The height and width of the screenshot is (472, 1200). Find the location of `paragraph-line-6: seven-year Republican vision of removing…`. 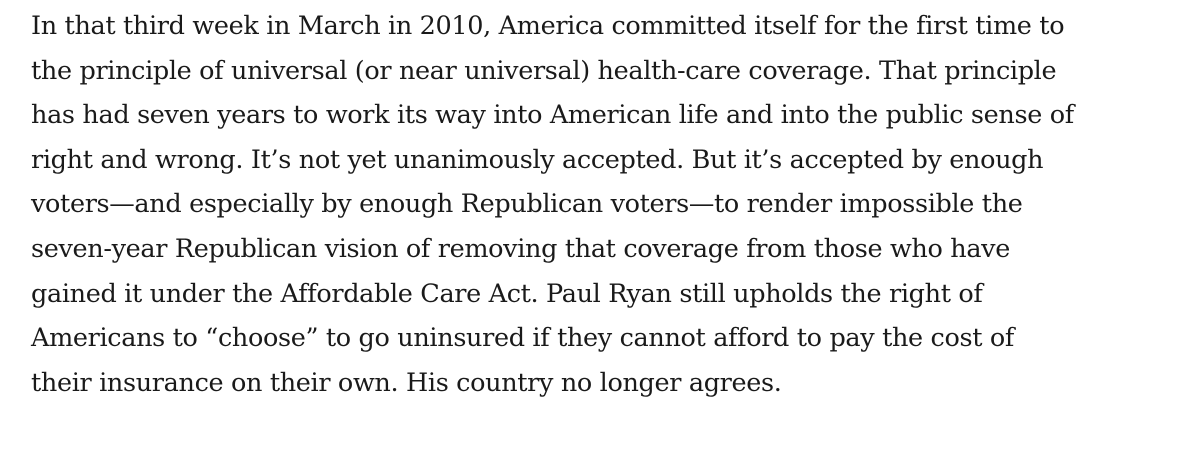

paragraph-line-6: seven-year Republican vision of removing… is located at coordinates (520, 248).